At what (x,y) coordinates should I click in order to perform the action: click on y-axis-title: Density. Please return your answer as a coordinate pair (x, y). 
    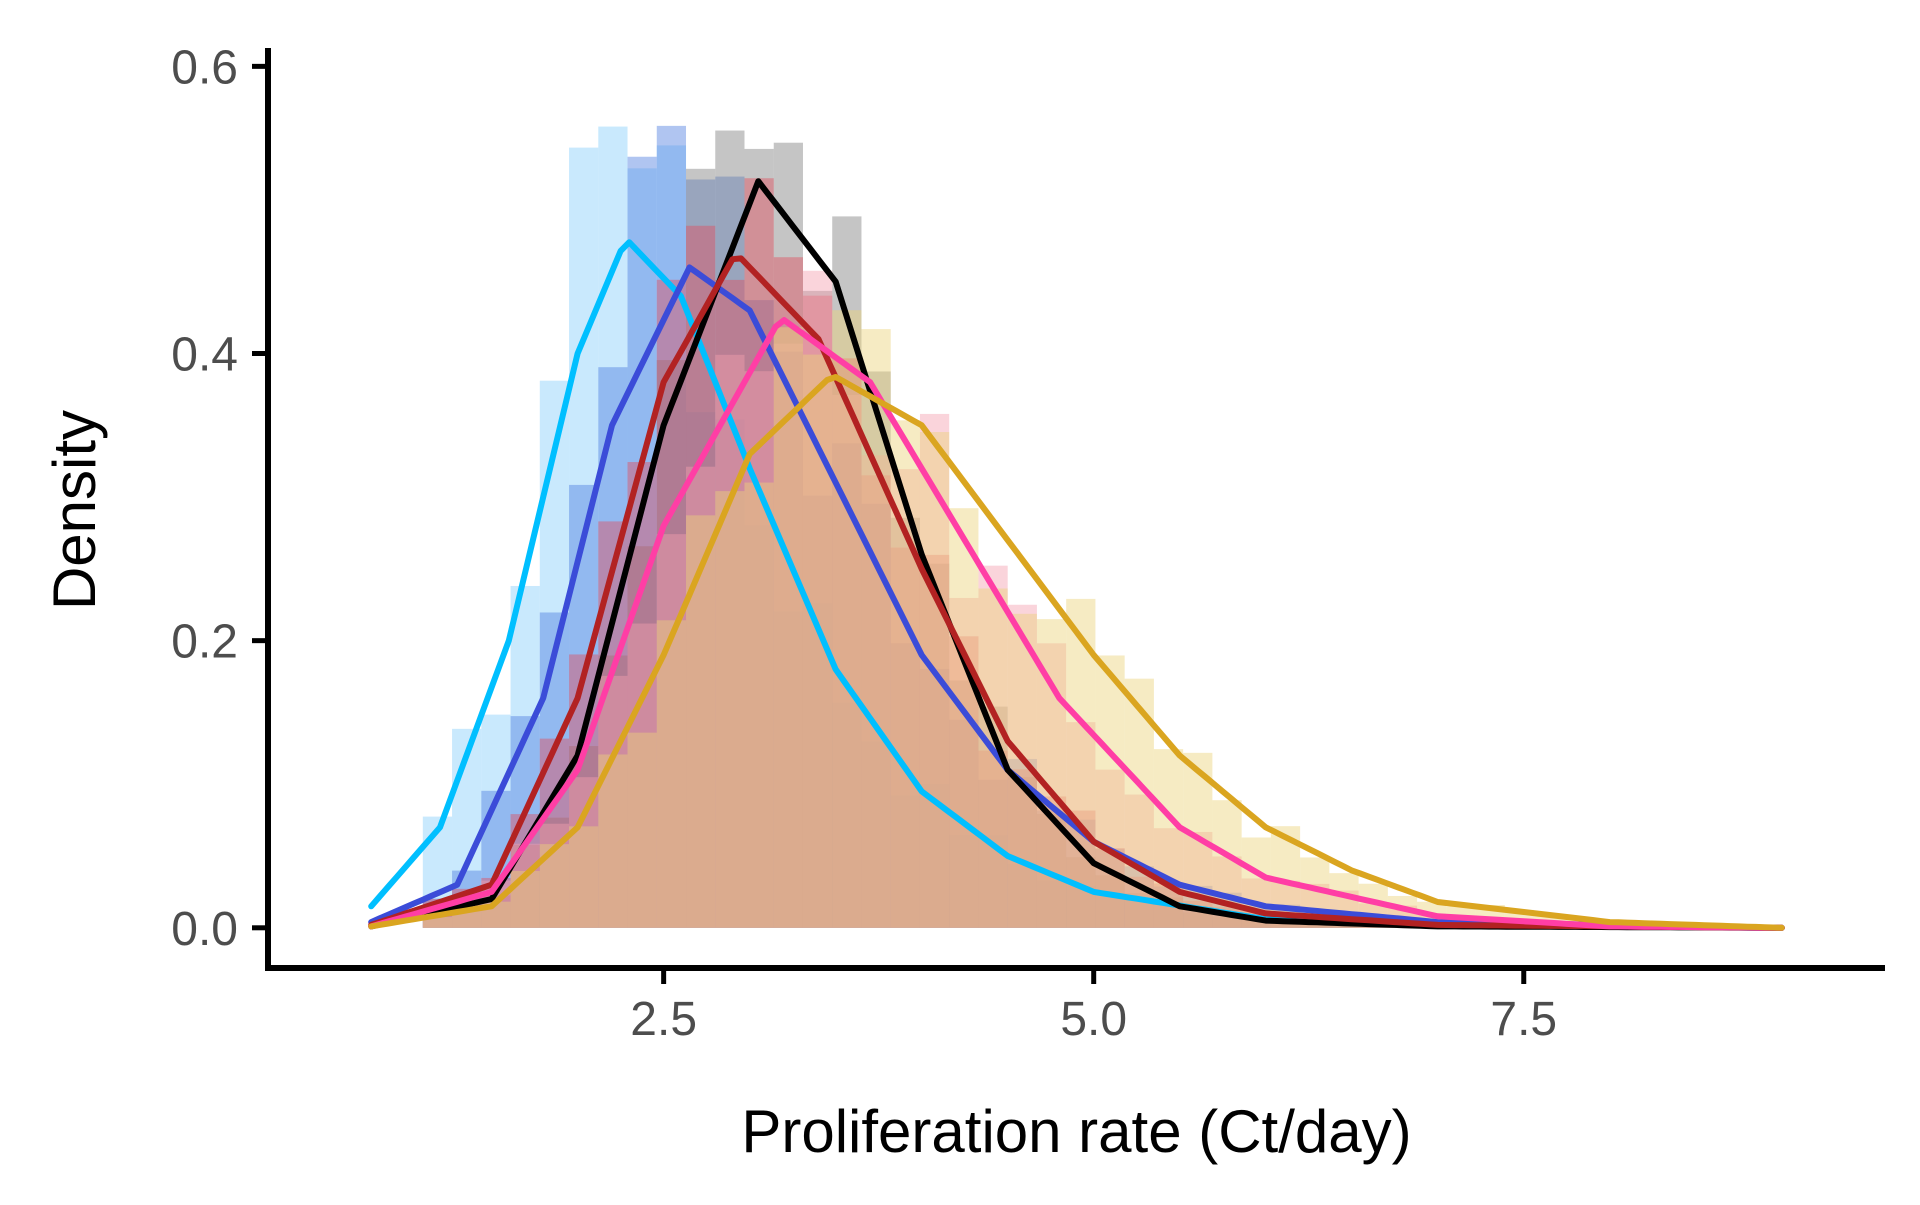
    Looking at the image, I should click on (74, 510).